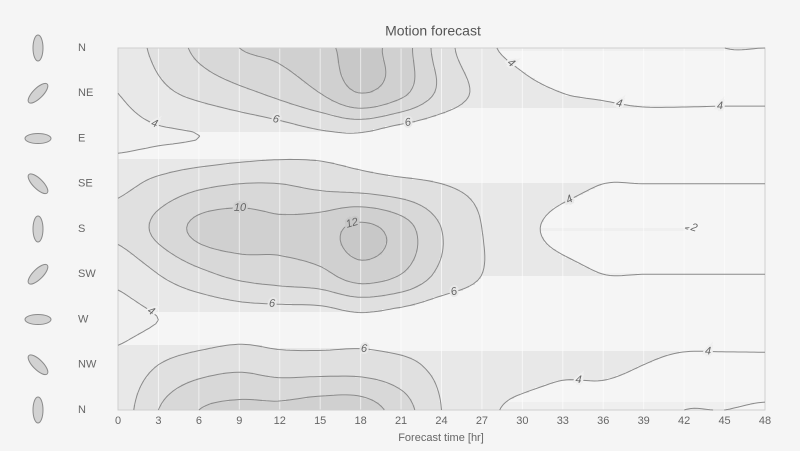  What do you see at coordinates (522, 421) in the screenshot?
I see `x-tick-label: 30` at bounding box center [522, 421].